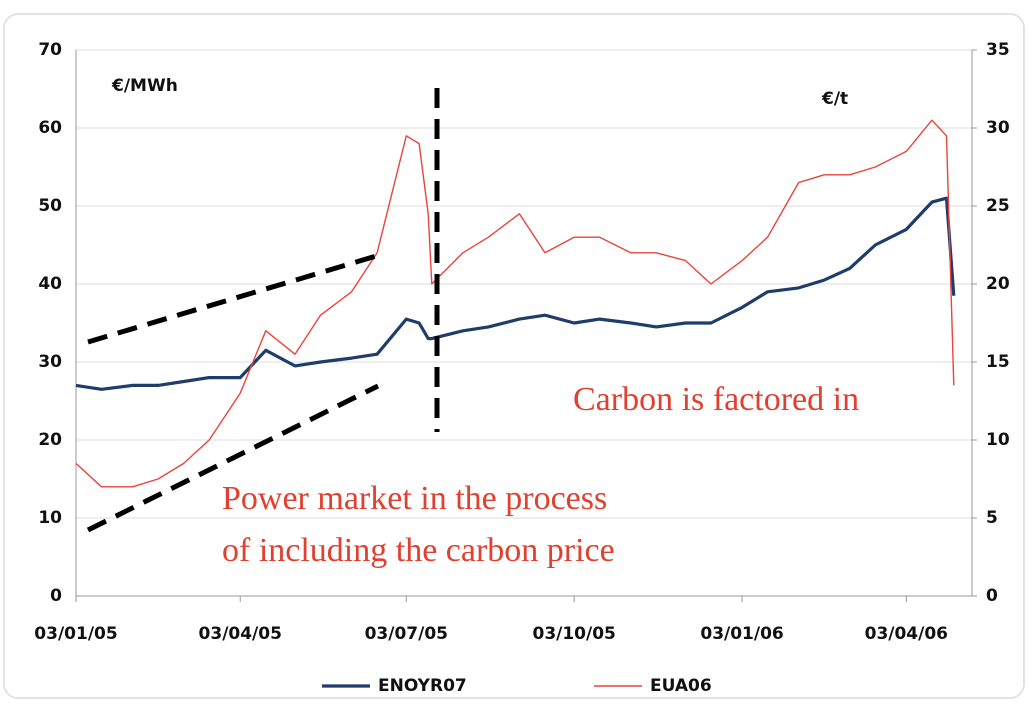 The width and height of the screenshot is (1029, 708). What do you see at coordinates (998, 206) in the screenshot?
I see `y2-tick-label: 25` at bounding box center [998, 206].